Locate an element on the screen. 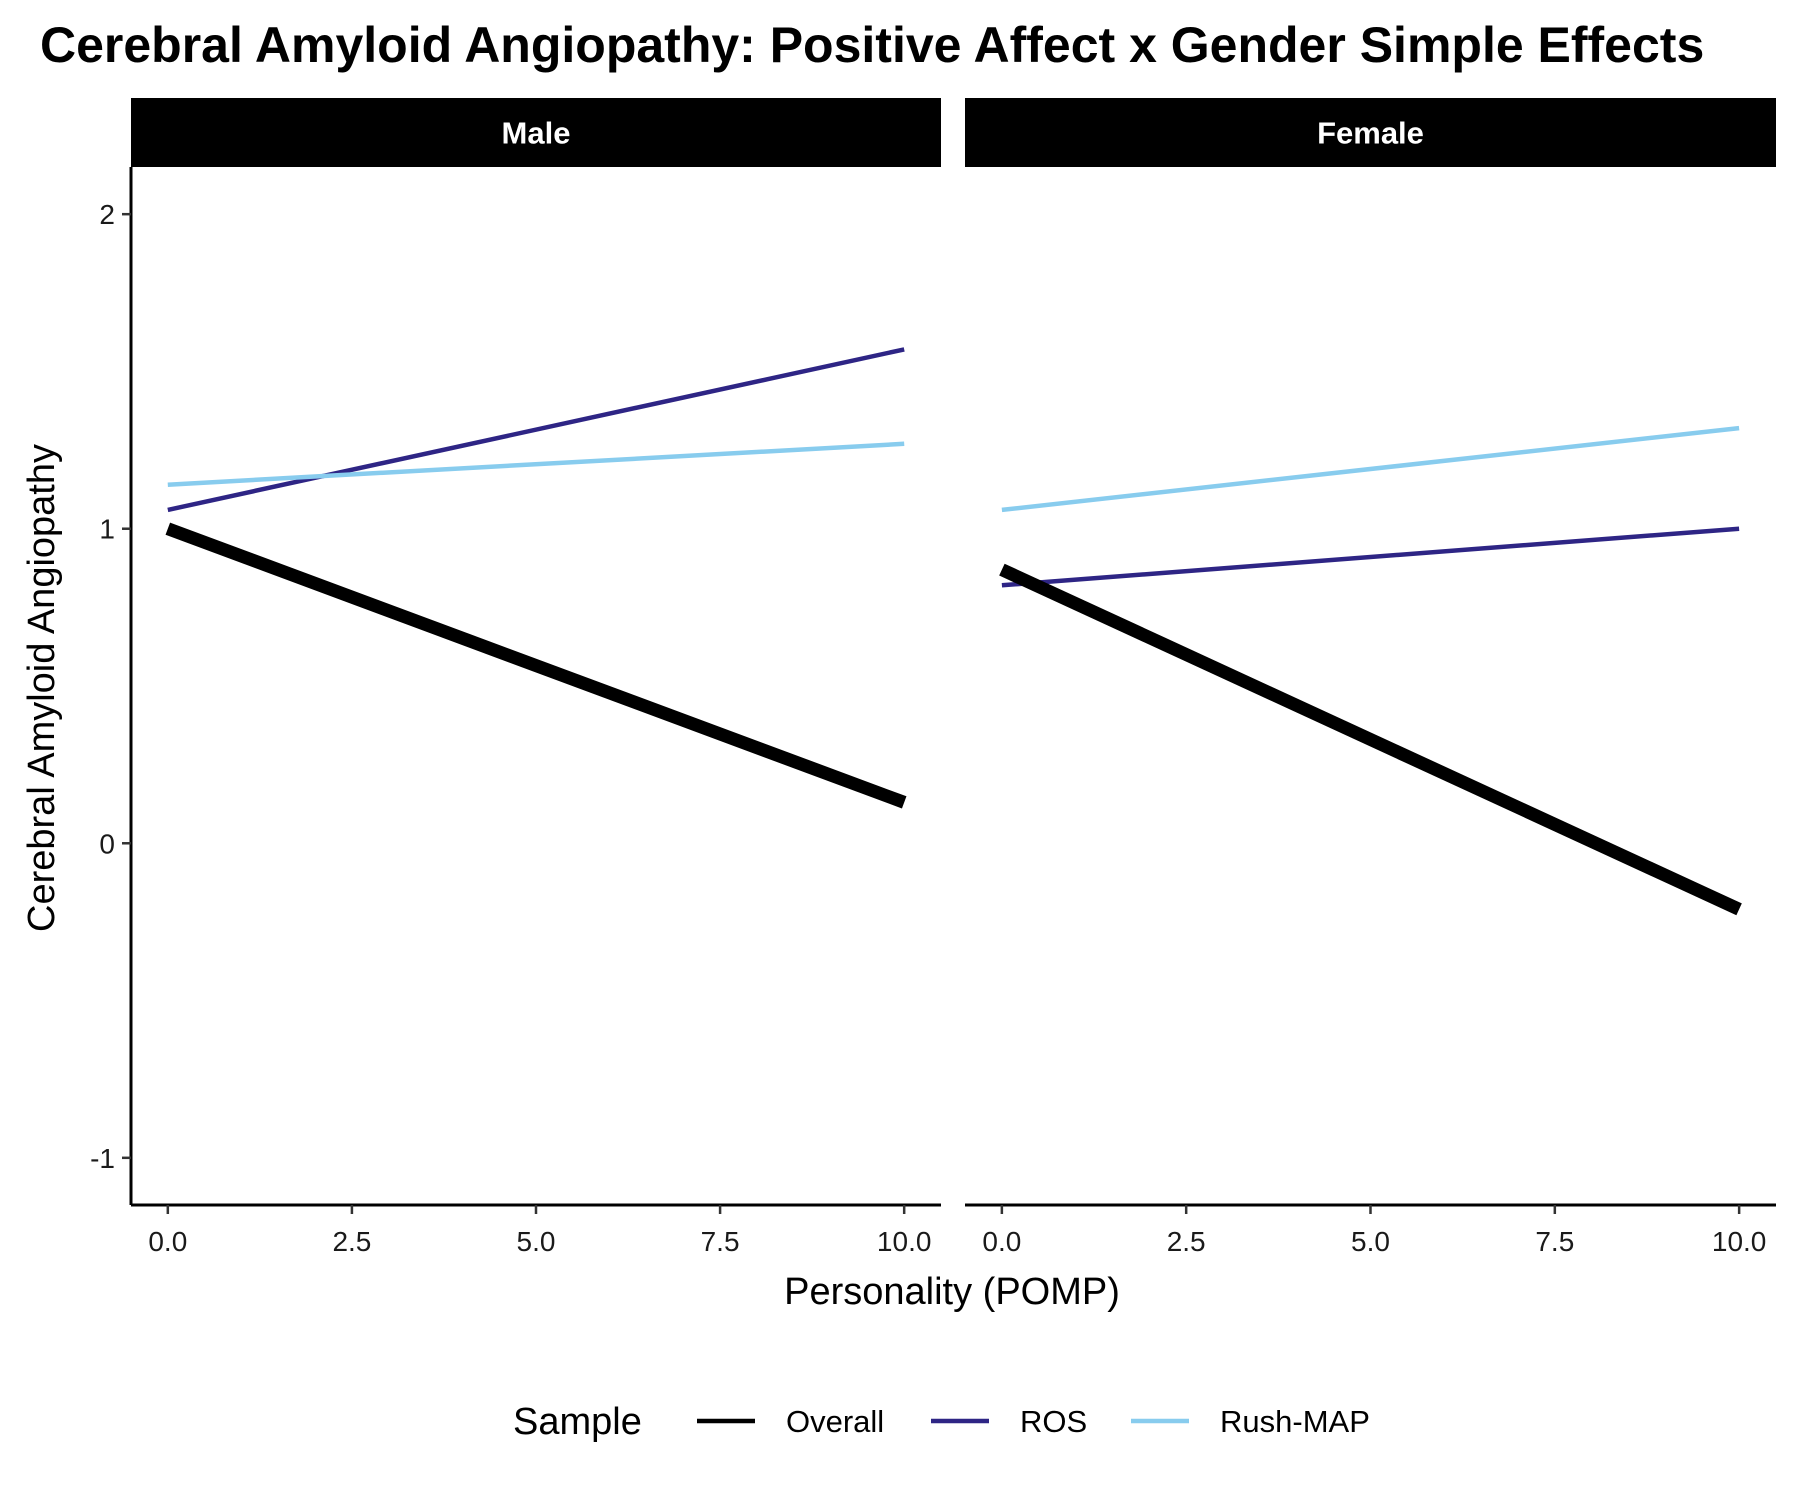  y-tick-label: -1 is located at coordinates (102, 1158).